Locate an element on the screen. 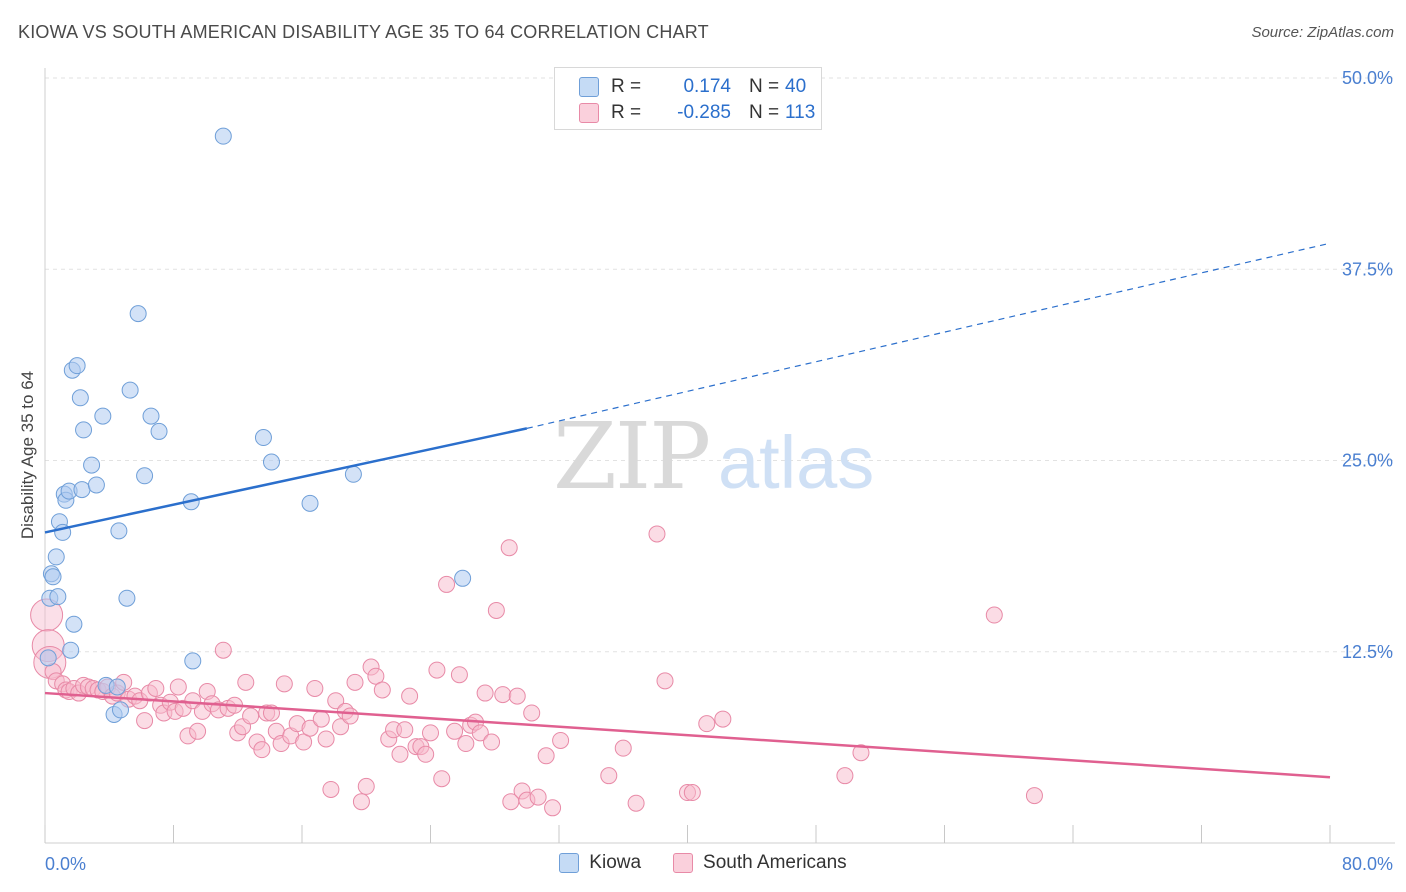 The height and width of the screenshot is (892, 1406). bottom-legend: Kiowa South Americans is located at coordinates (703, 863).